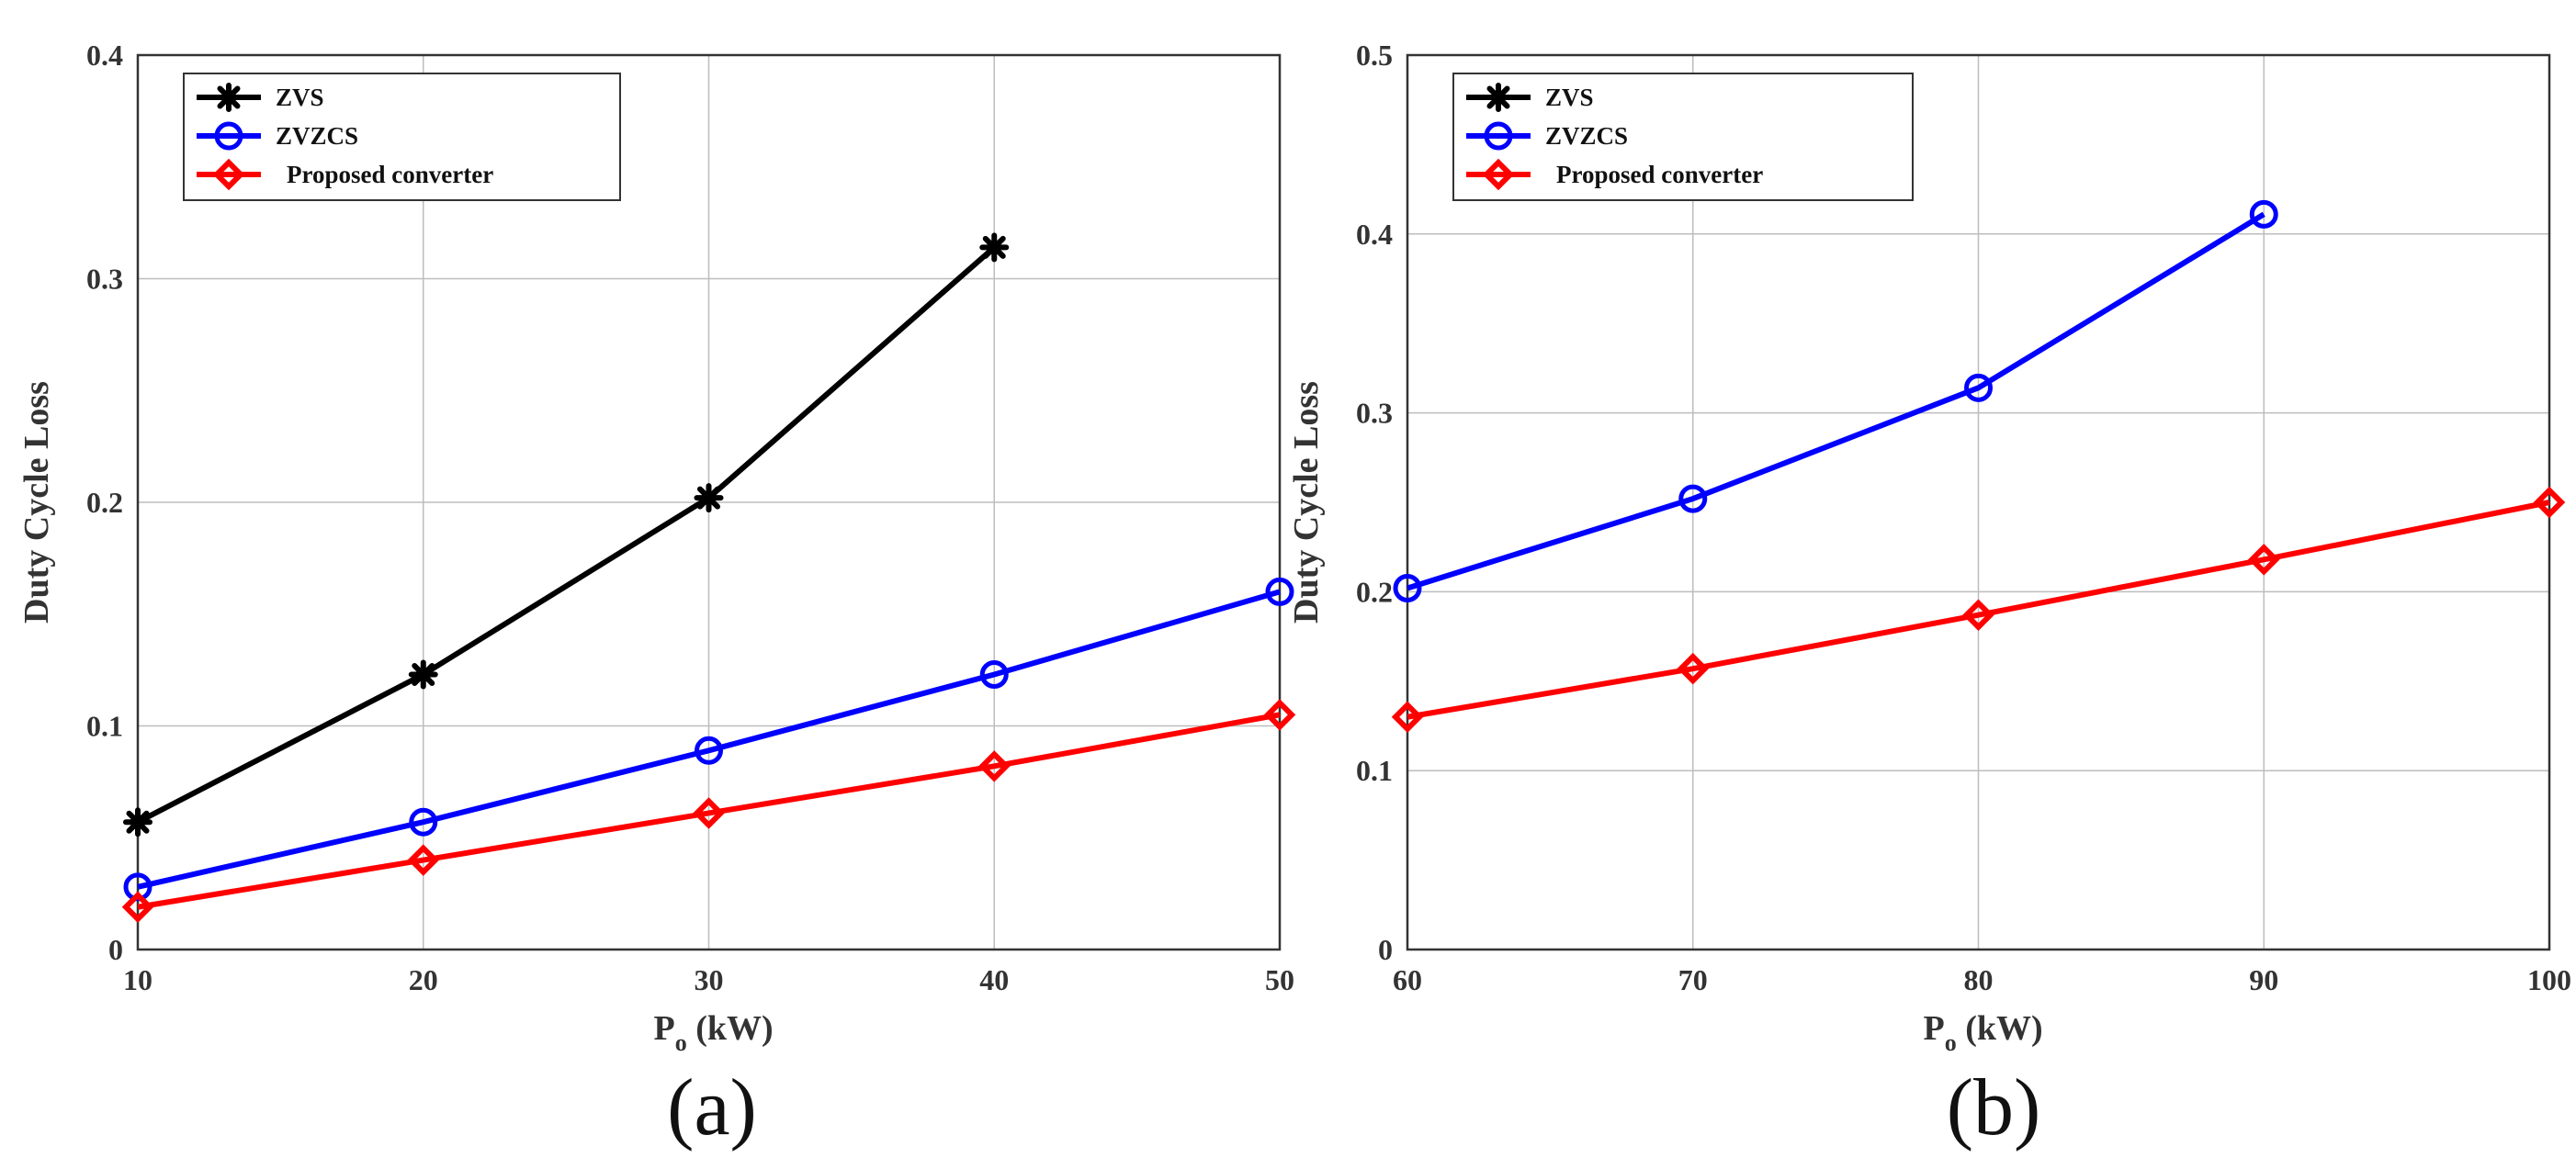 This screenshot has height=1169, width=2576. What do you see at coordinates (138, 979) in the screenshot?
I see `x-tick-label: 10` at bounding box center [138, 979].